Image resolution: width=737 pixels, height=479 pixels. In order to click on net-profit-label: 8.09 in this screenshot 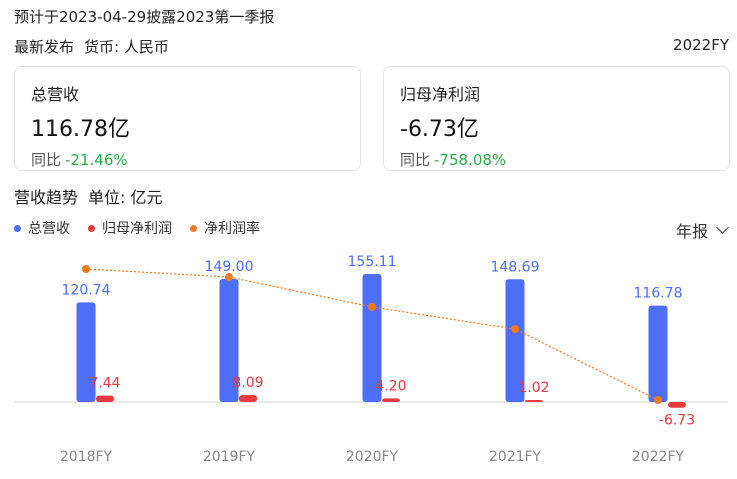, I will do `click(247, 383)`.